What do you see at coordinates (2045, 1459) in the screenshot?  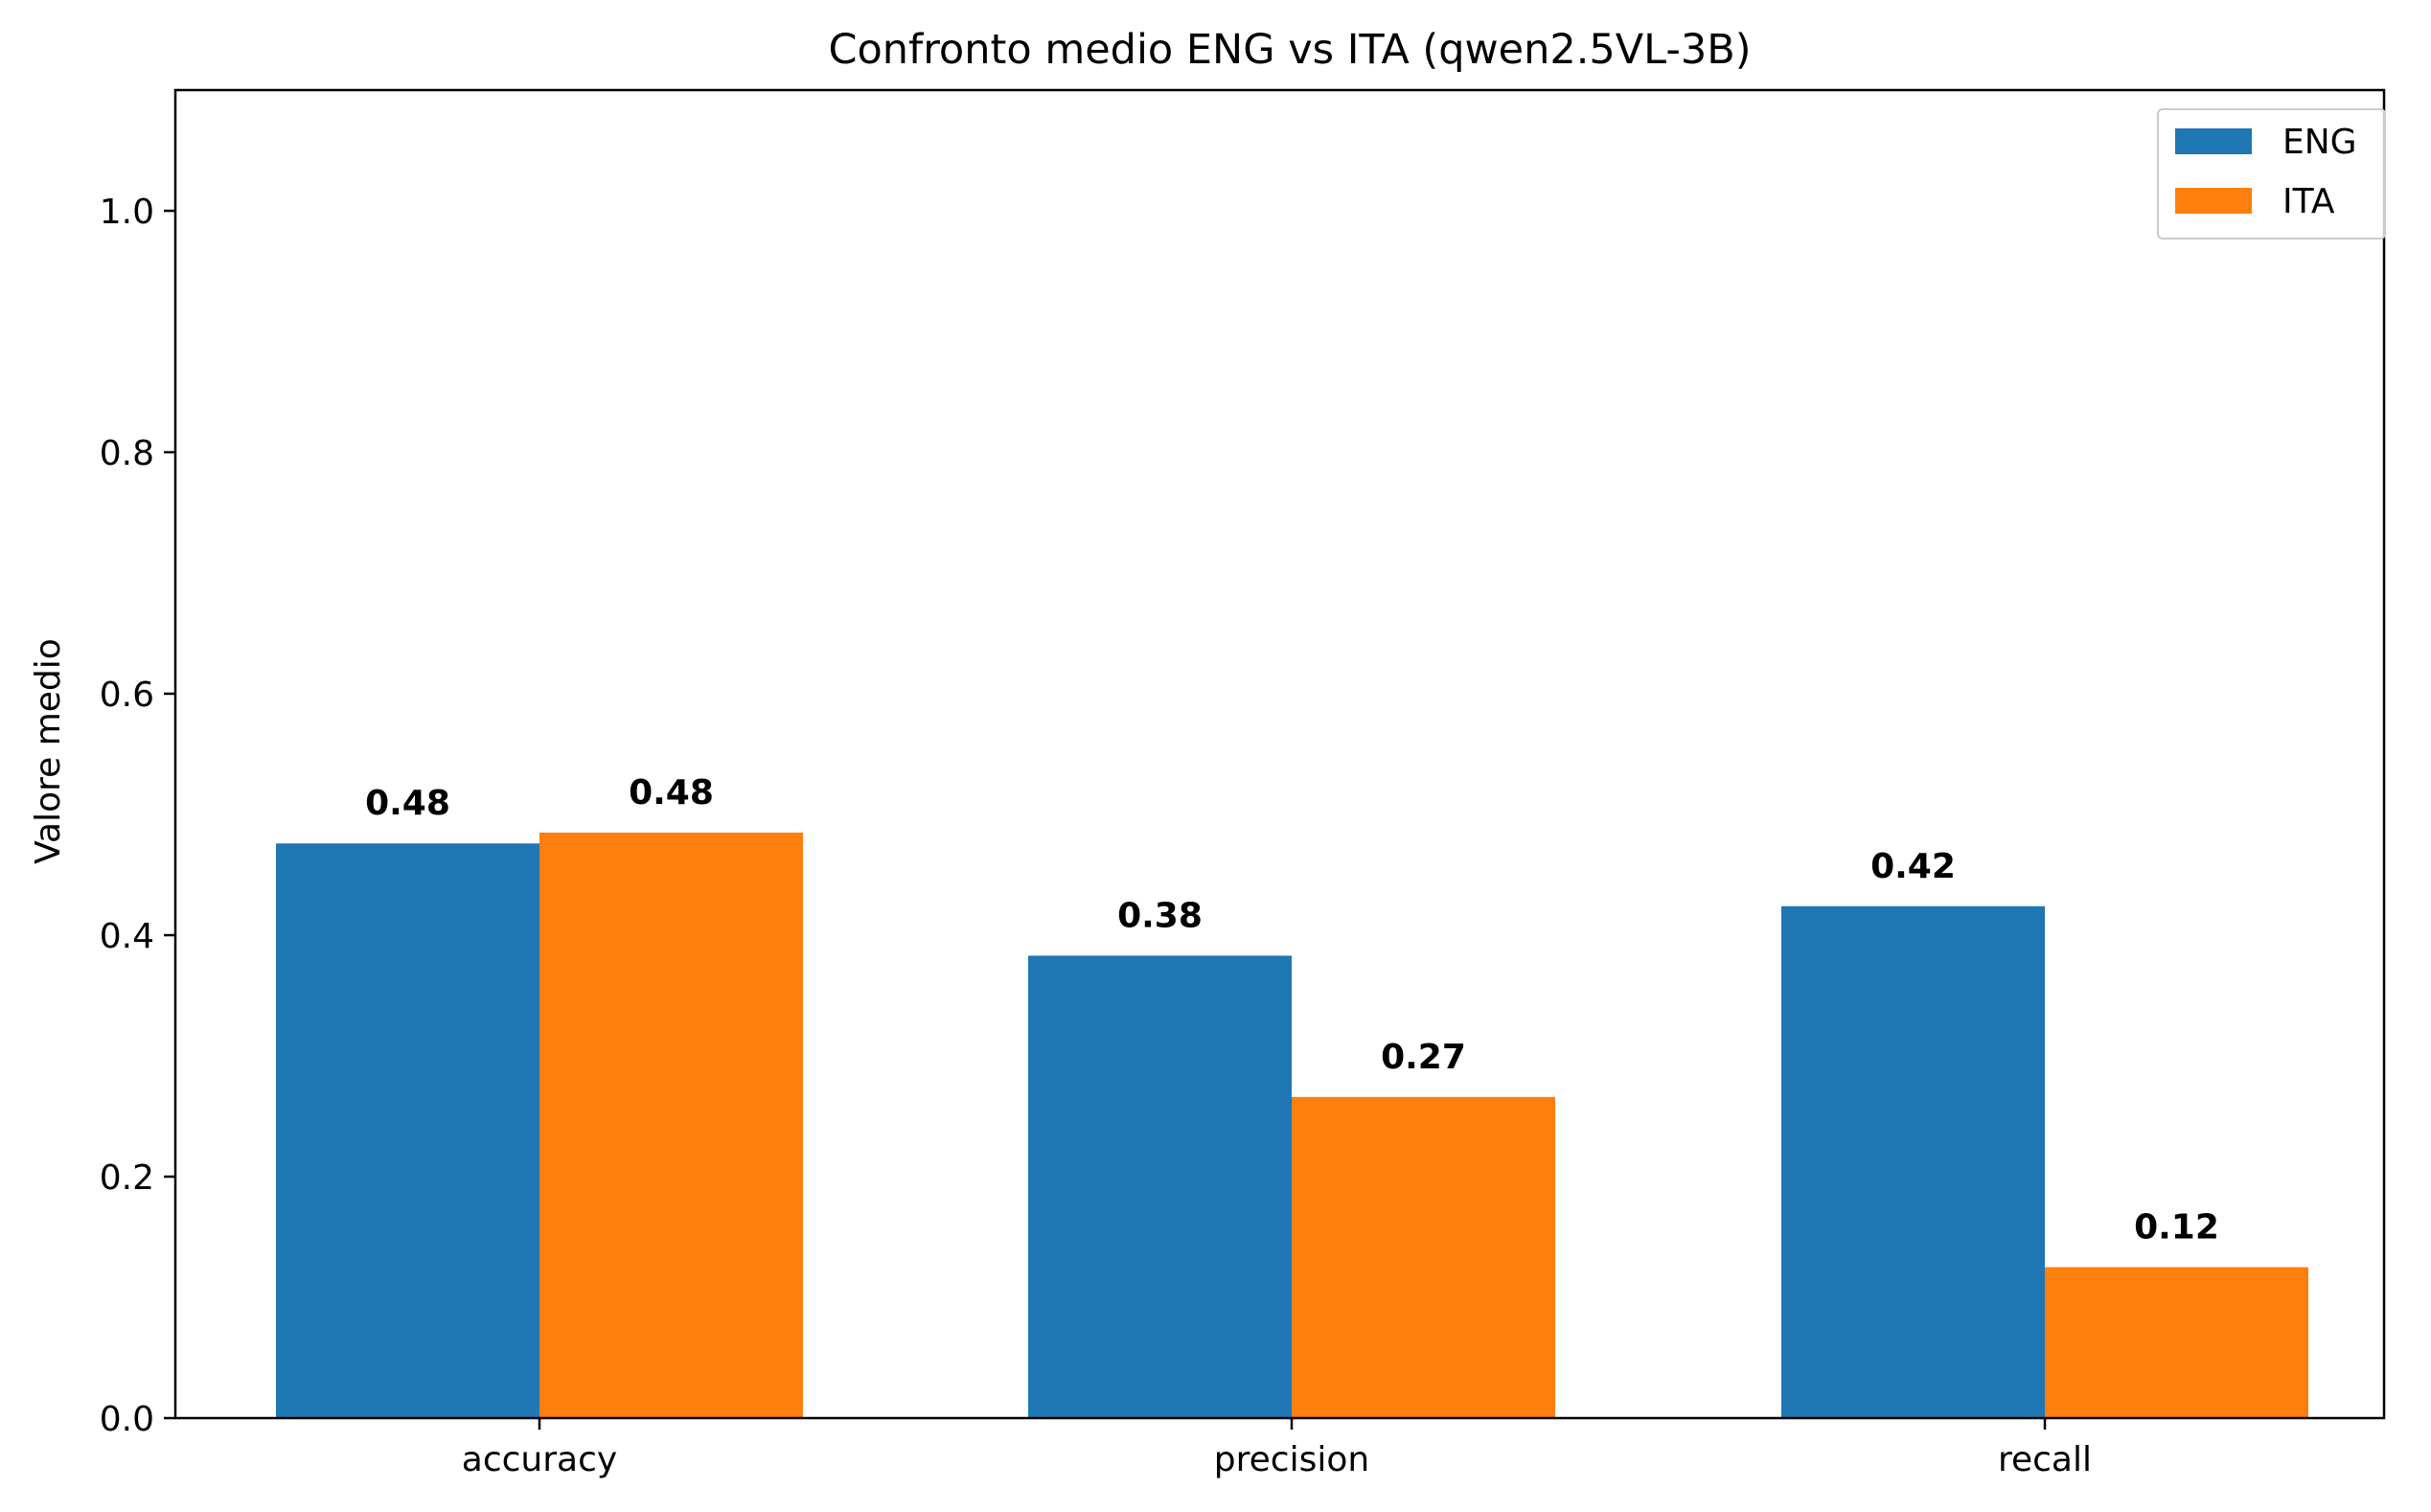 I see `x-tick-label-recall: recall` at bounding box center [2045, 1459].